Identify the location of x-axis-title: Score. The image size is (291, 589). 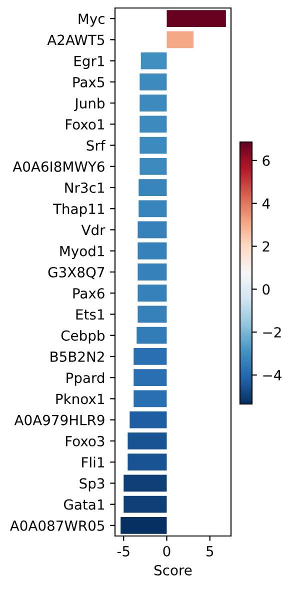
(173, 570).